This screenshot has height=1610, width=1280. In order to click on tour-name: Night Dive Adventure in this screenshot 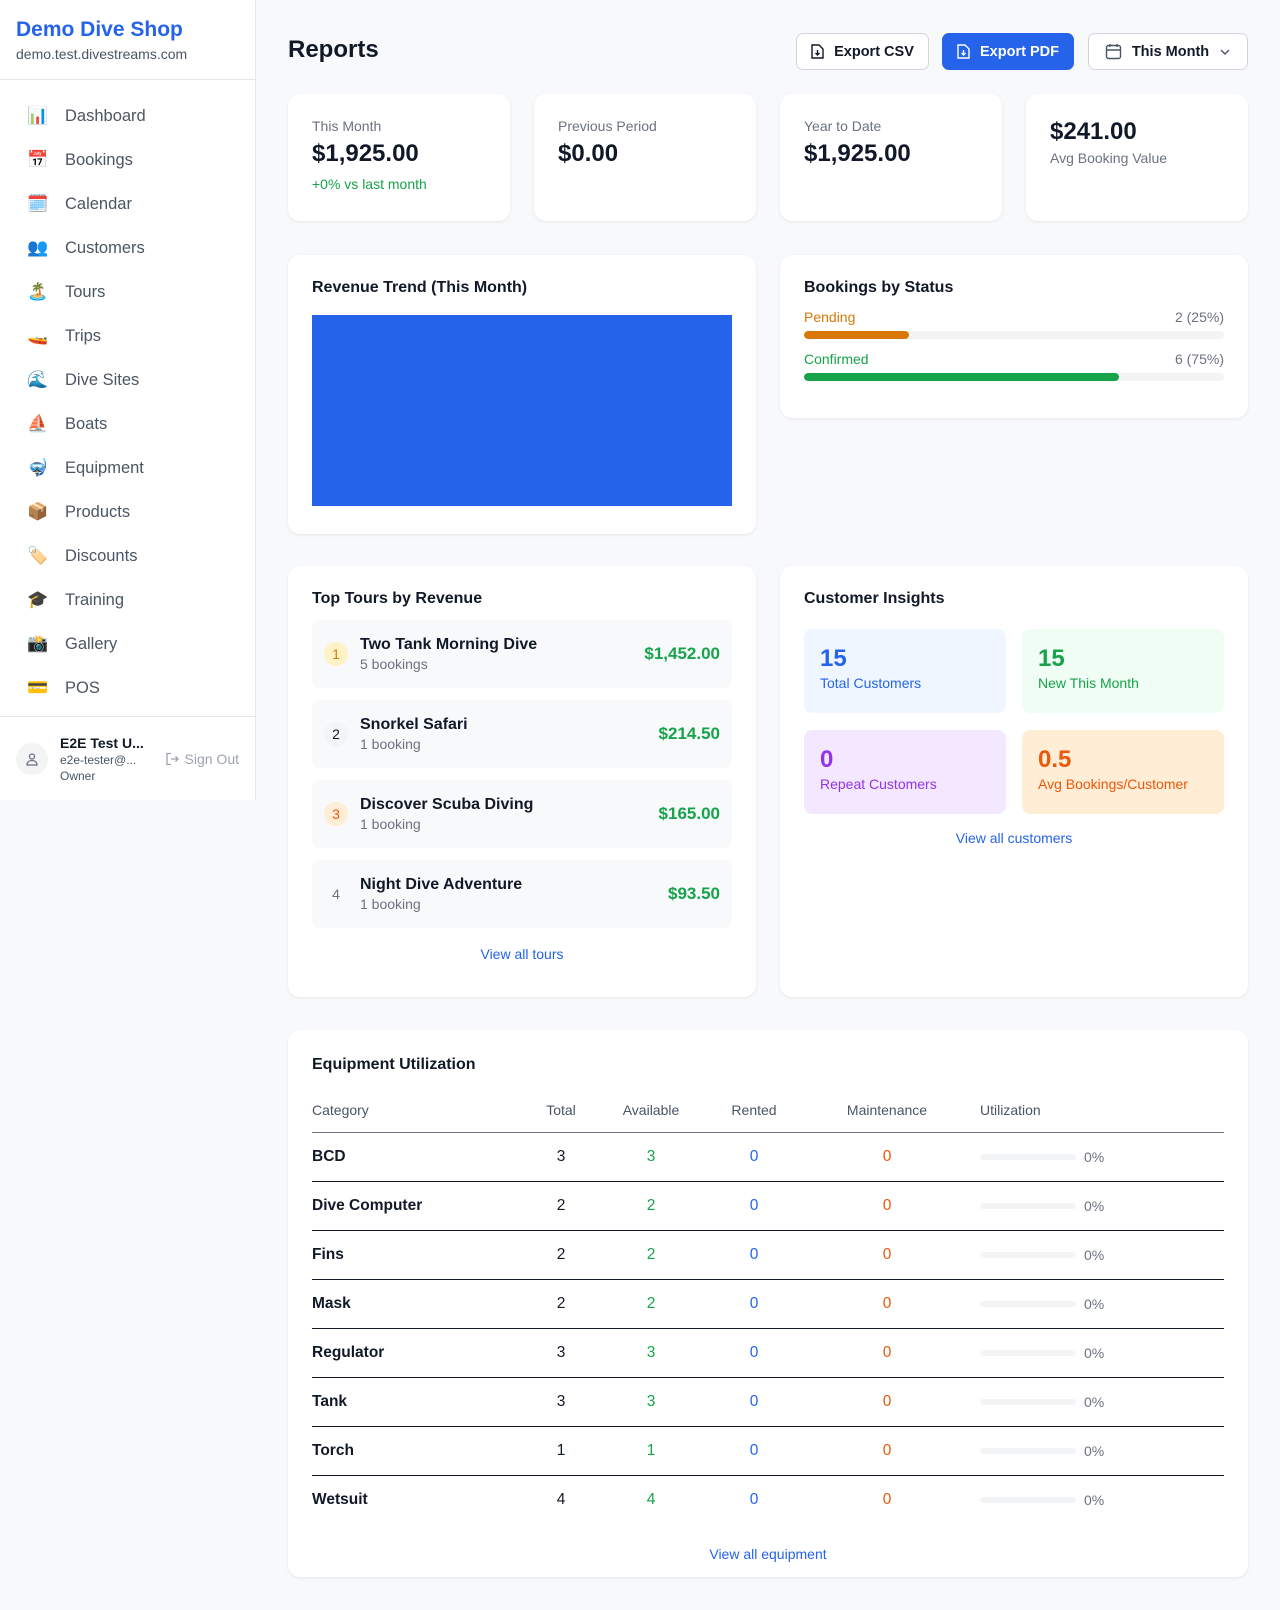, I will do `click(441, 884)`.